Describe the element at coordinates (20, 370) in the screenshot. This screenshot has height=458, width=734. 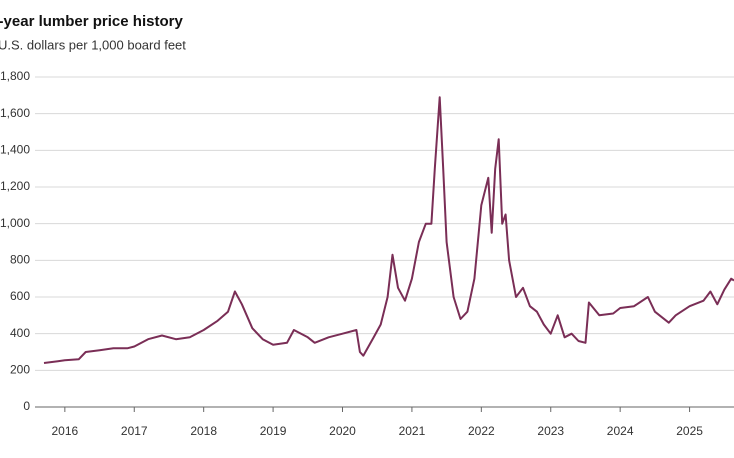
I see `y-tick-label: 200` at that location.